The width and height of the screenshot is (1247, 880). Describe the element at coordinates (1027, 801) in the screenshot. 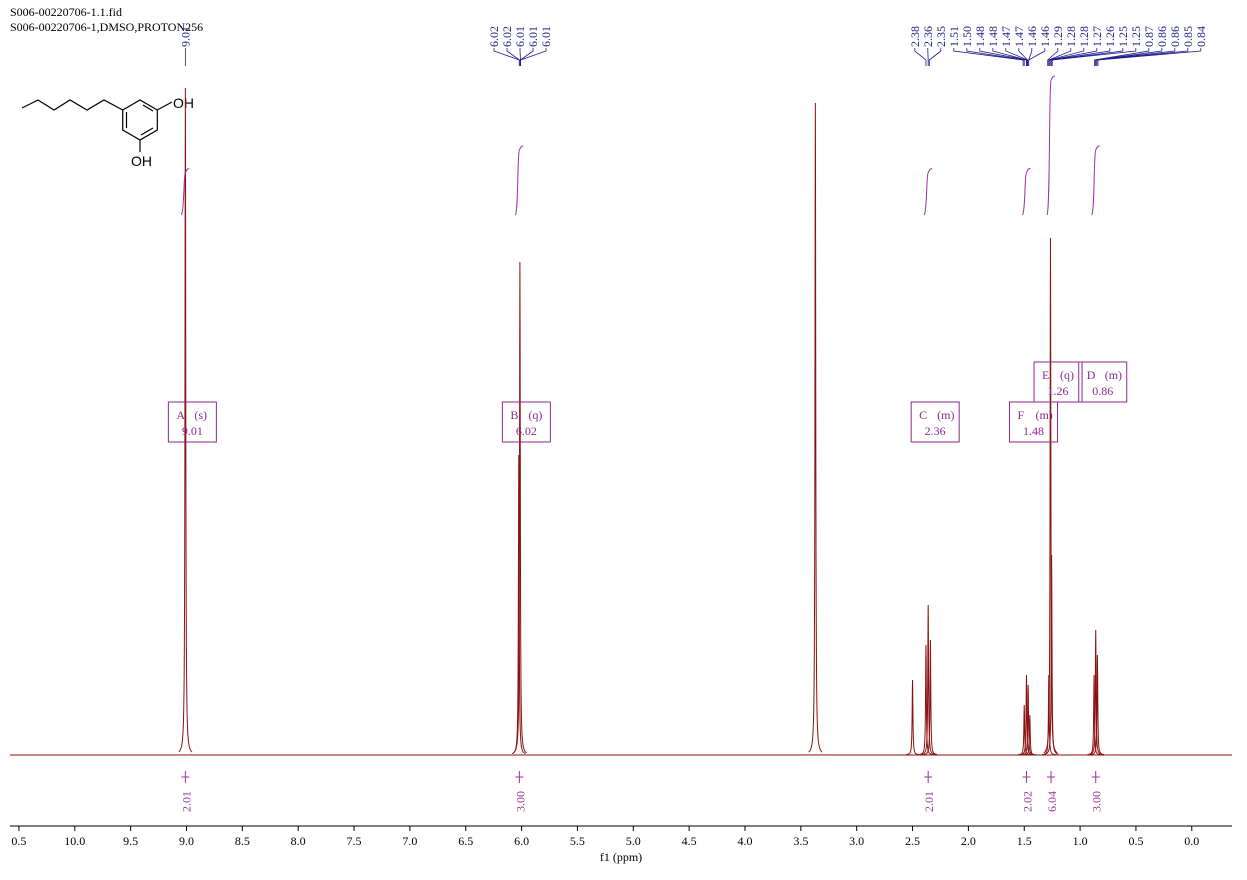

I see `integral-label: 2.02` at that location.